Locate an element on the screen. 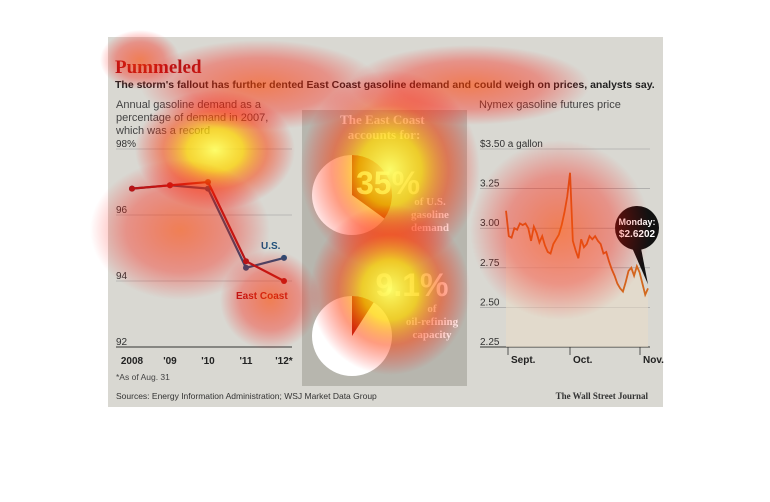 The height and width of the screenshot is (502, 770). y-tick-label: 2.50 is located at coordinates (490, 302).